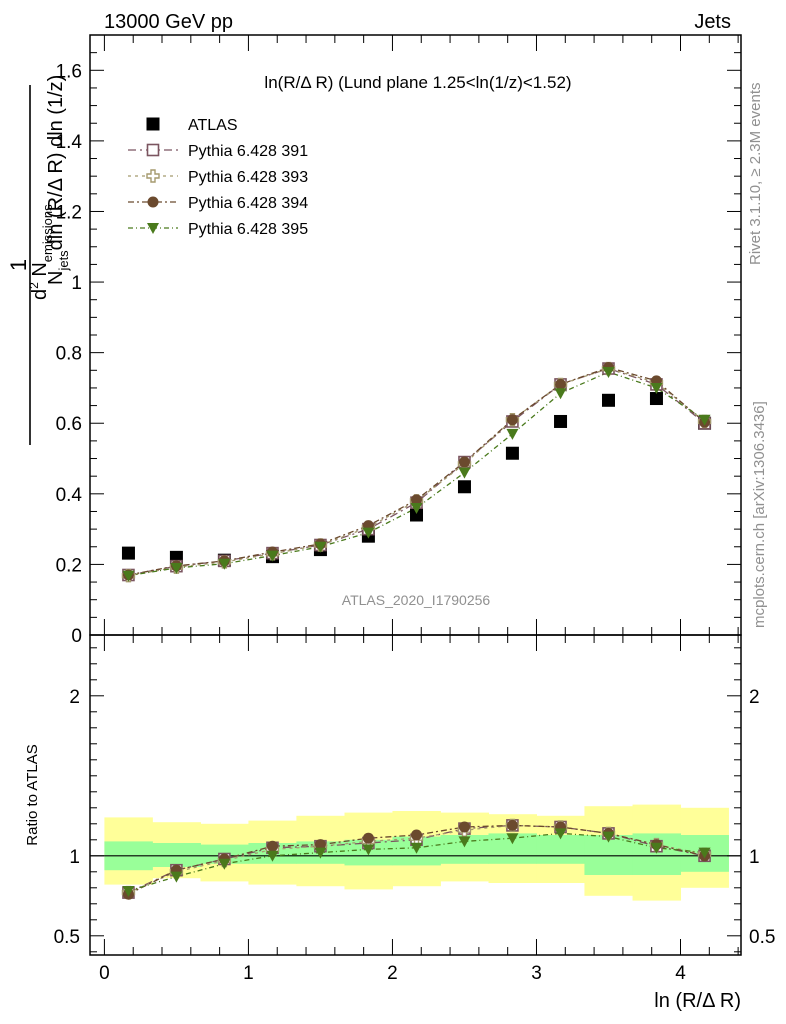  I want to click on y-tick-label: 0.8, so click(69, 354).